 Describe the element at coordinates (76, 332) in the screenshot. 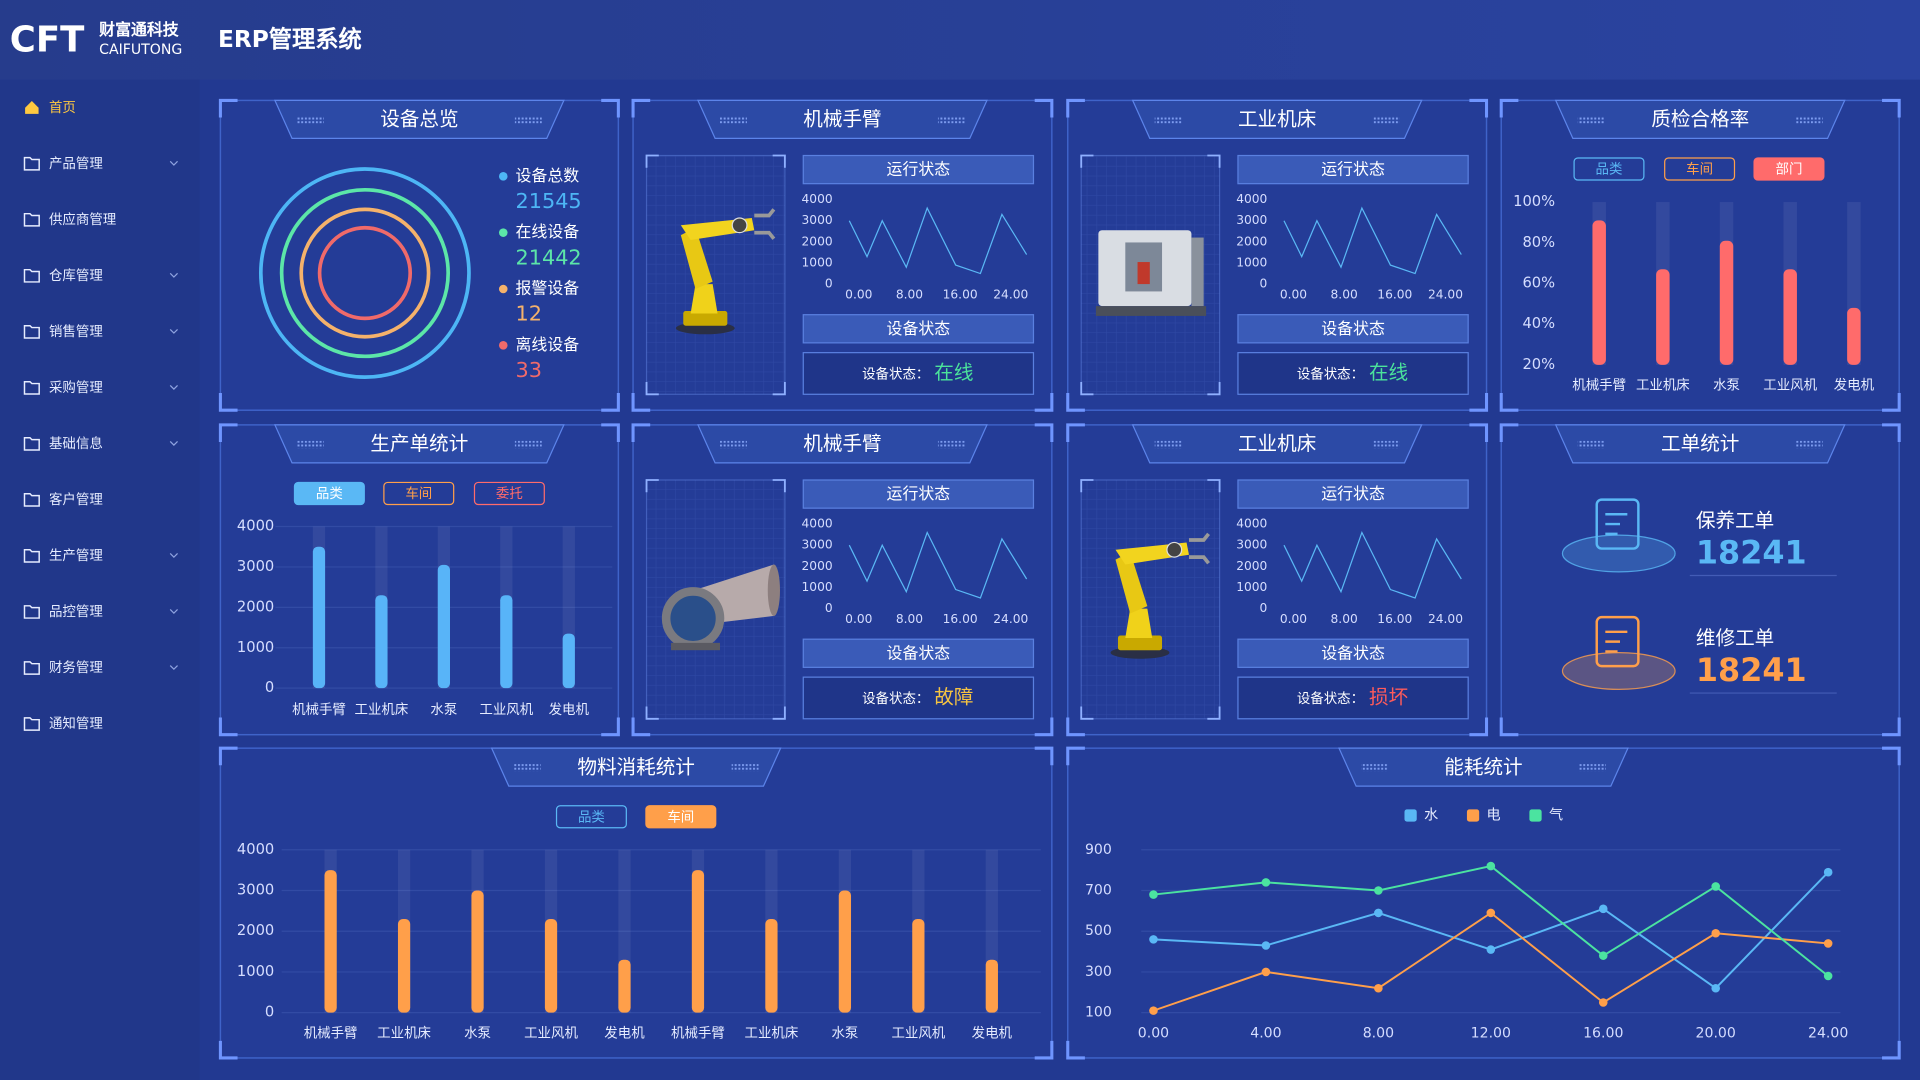

I see `menu-item: 销售管理` at that location.